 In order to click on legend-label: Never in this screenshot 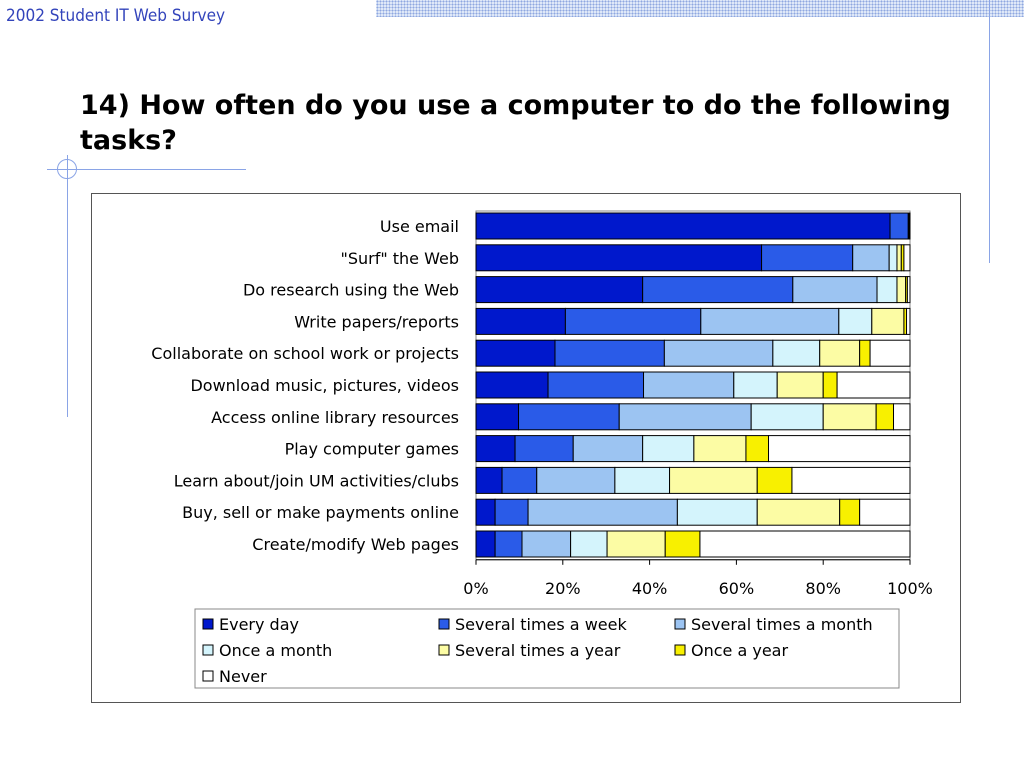, I will do `click(243, 676)`.